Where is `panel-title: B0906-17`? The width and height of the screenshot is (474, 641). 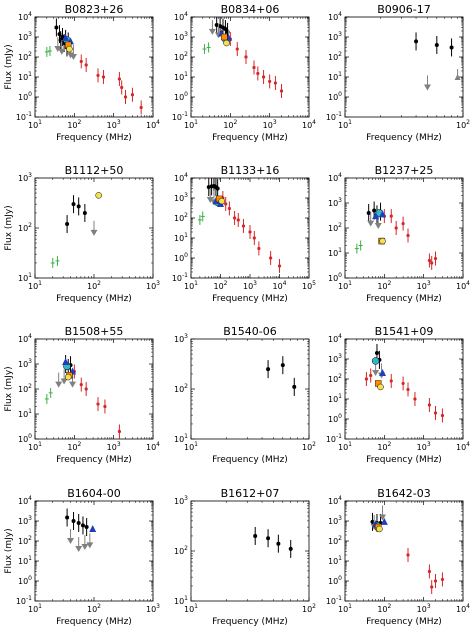
panel-title: B0906-17 is located at coordinates (404, 9).